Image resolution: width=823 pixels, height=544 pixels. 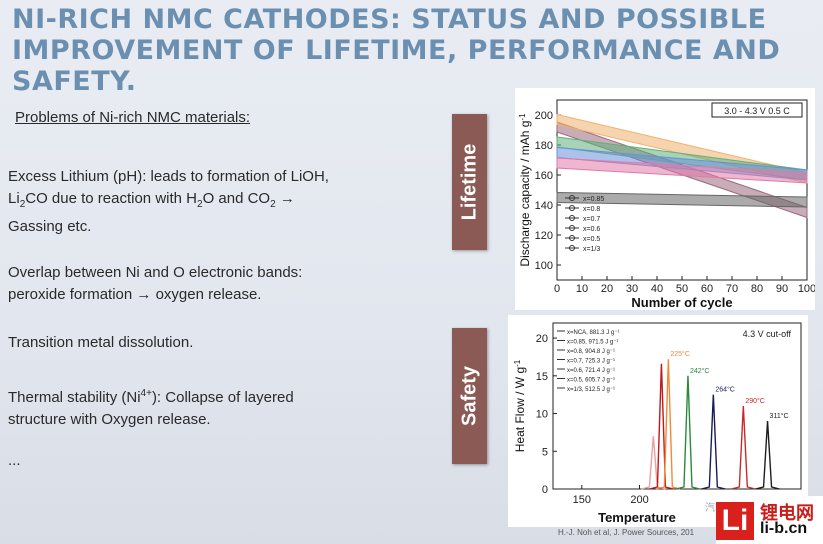 What do you see at coordinates (591, 219) in the screenshot?
I see `legend-label: x=0.7` at bounding box center [591, 219].